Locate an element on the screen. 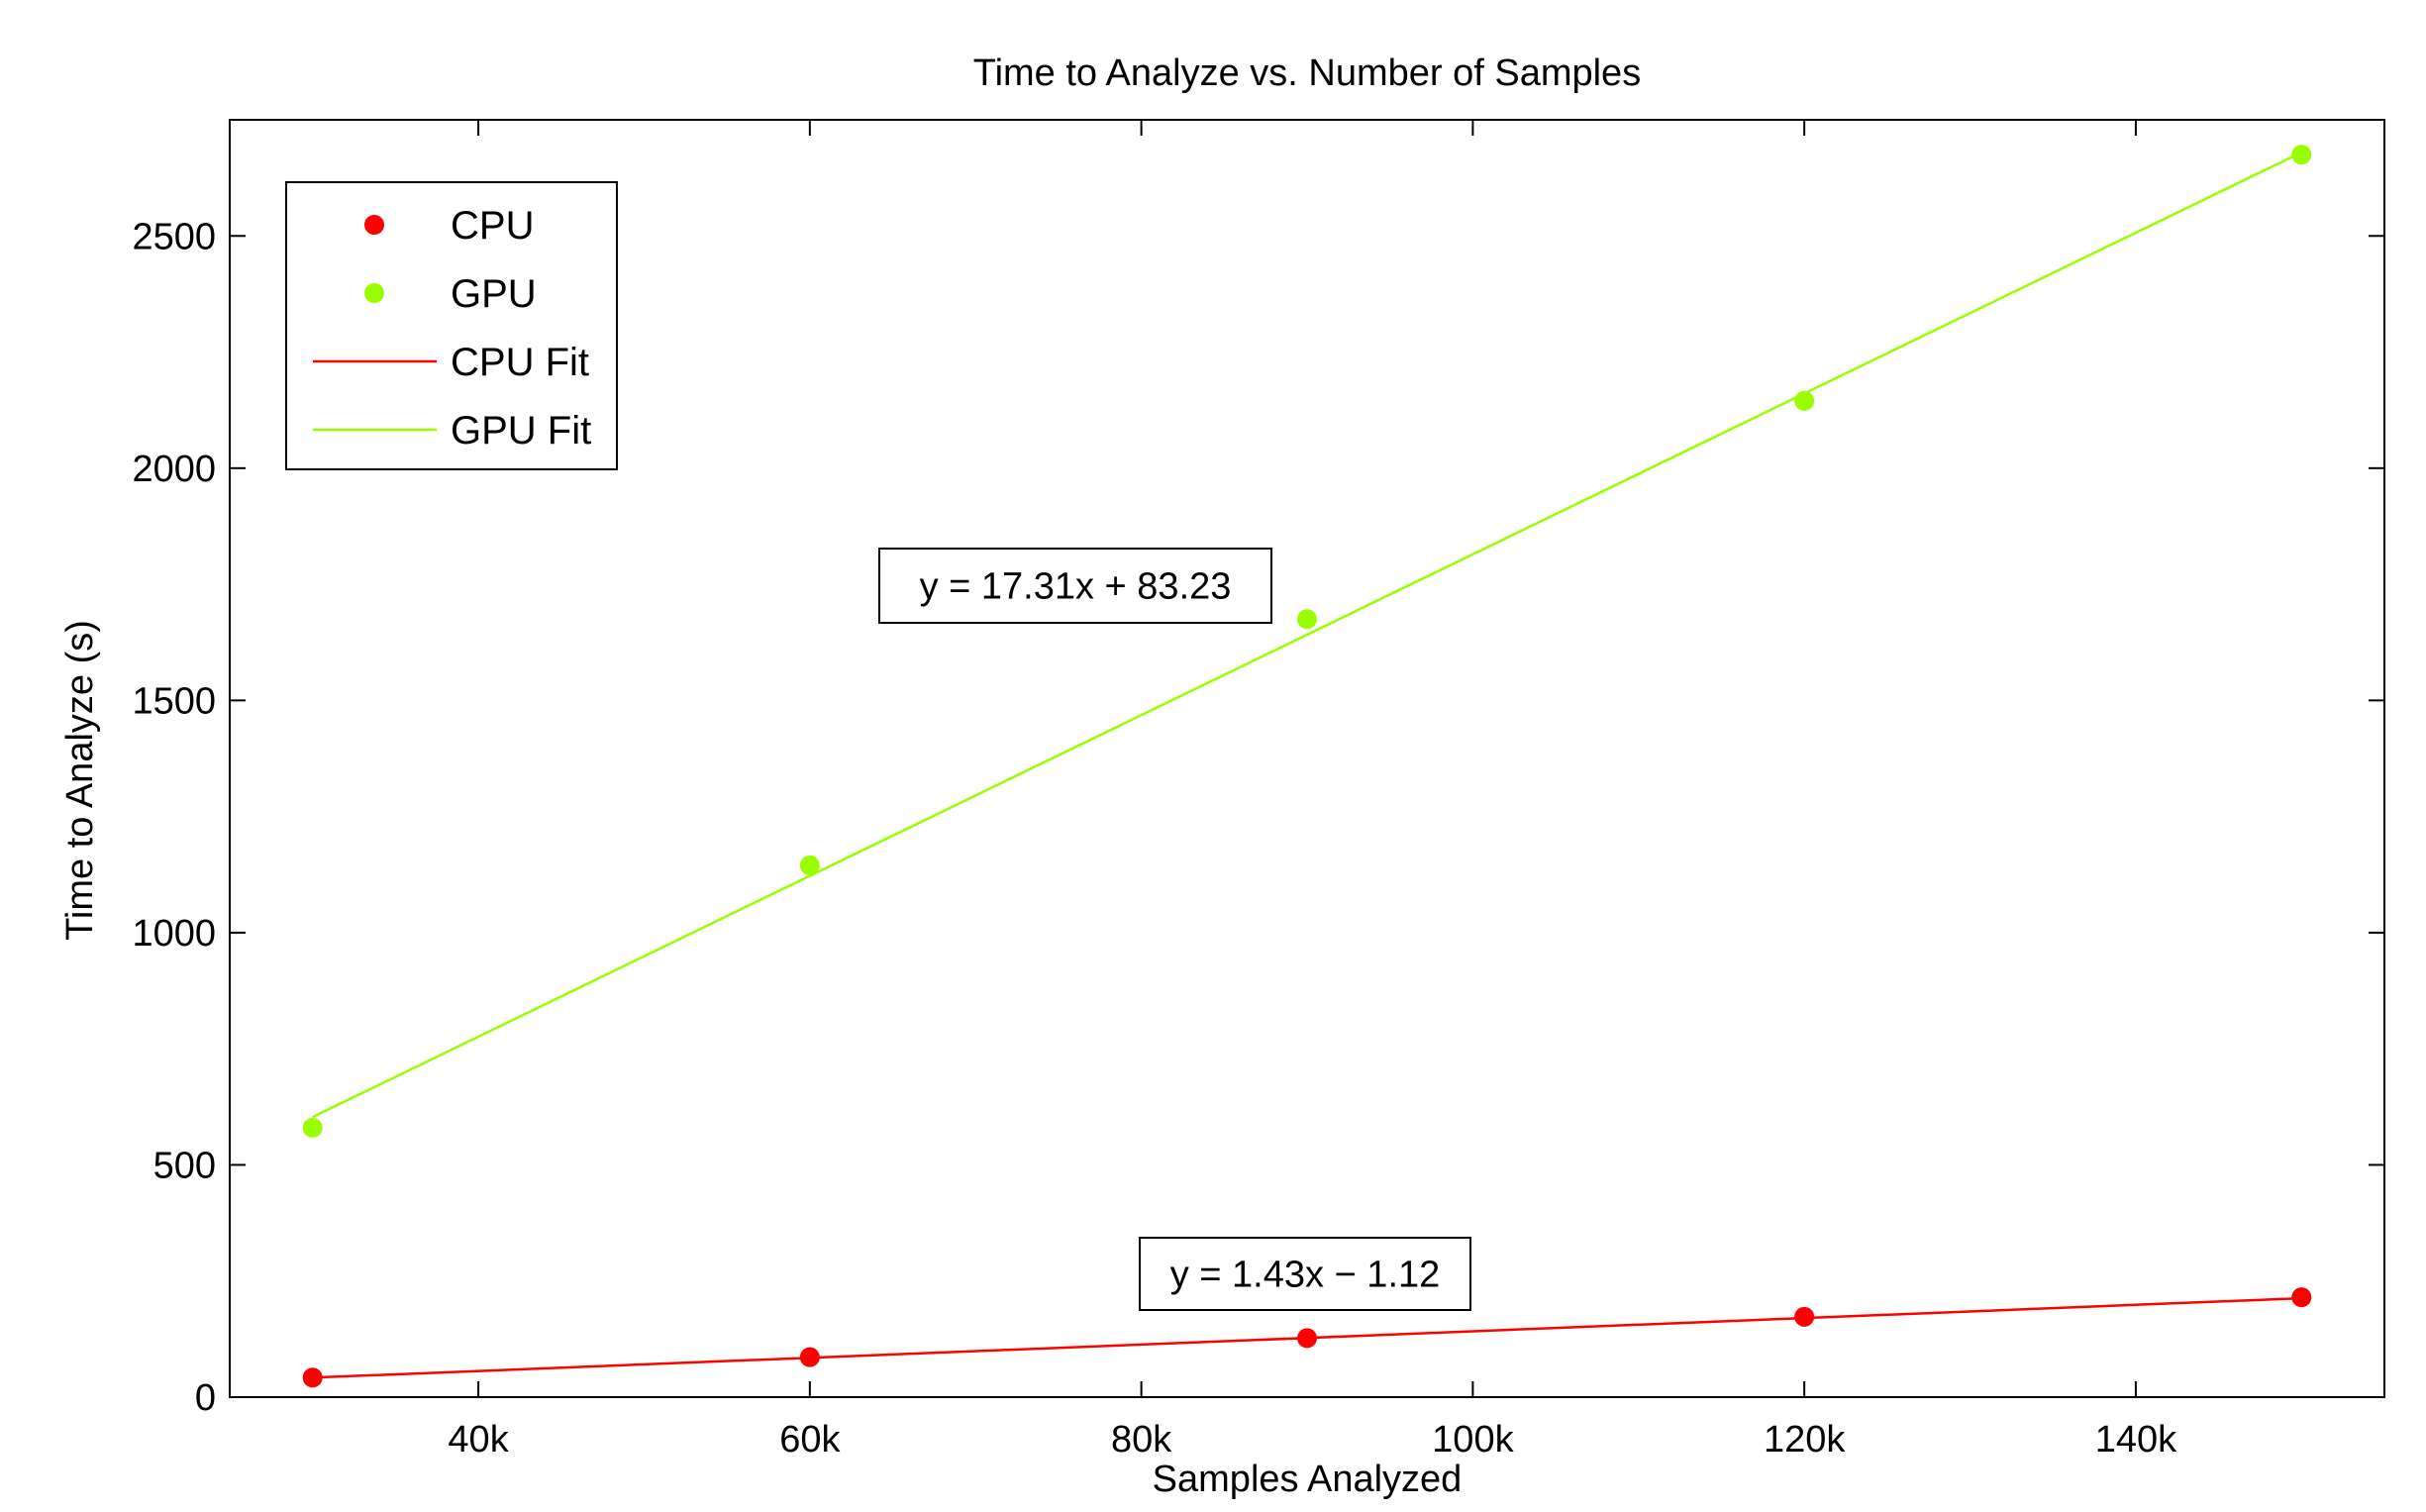 This screenshot has height=1512, width=2426. x-tick-label: 120k is located at coordinates (1805, 1440).